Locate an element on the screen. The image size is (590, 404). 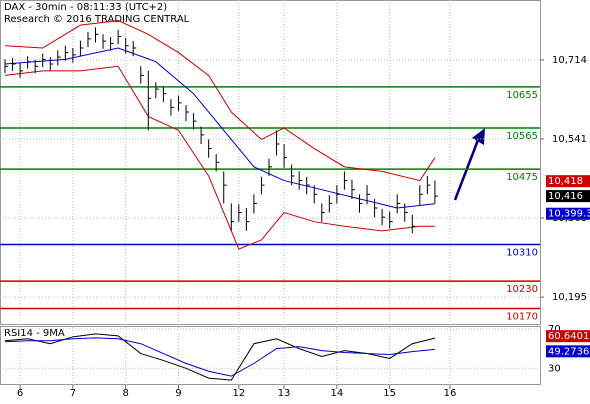
y-tick-label: 10,714 is located at coordinates (569, 60).